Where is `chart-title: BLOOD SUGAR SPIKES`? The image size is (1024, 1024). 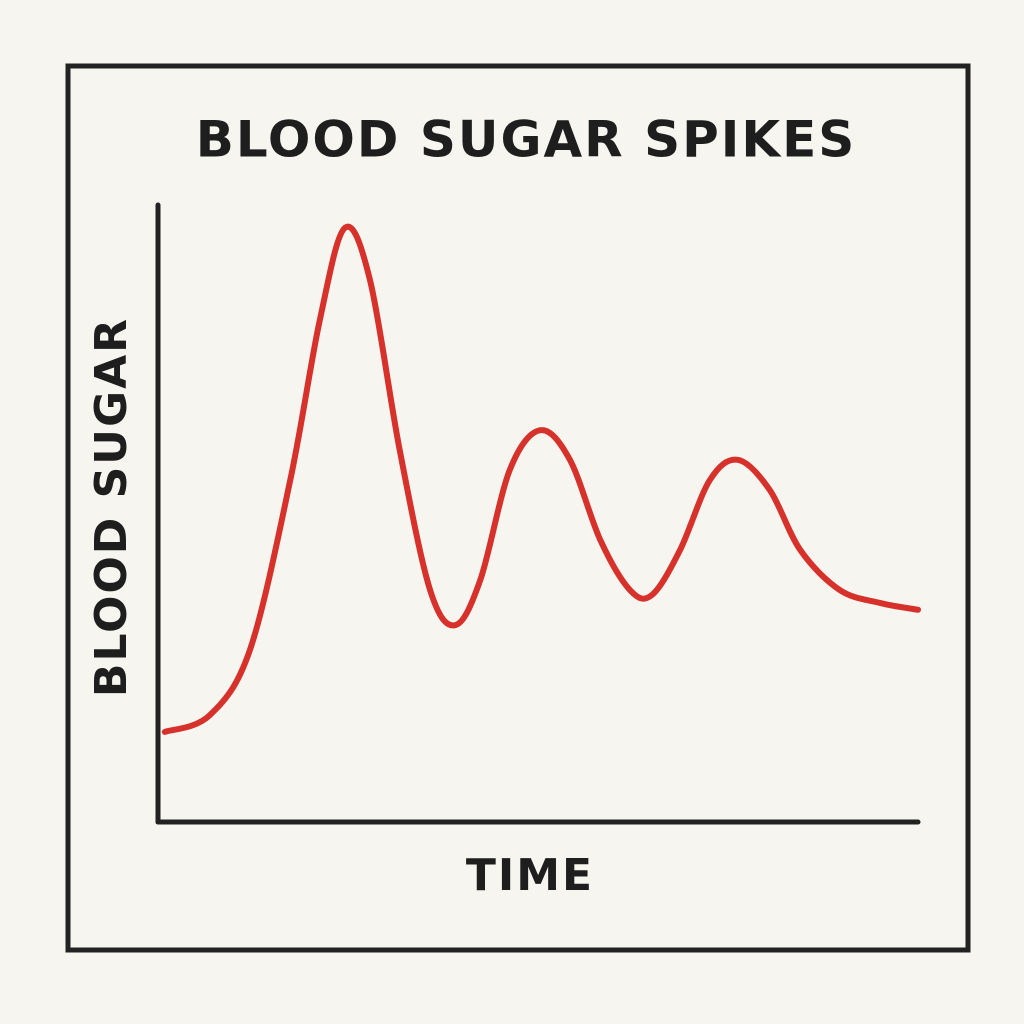
chart-title: BLOOD SUGAR SPIKES is located at coordinates (526, 140).